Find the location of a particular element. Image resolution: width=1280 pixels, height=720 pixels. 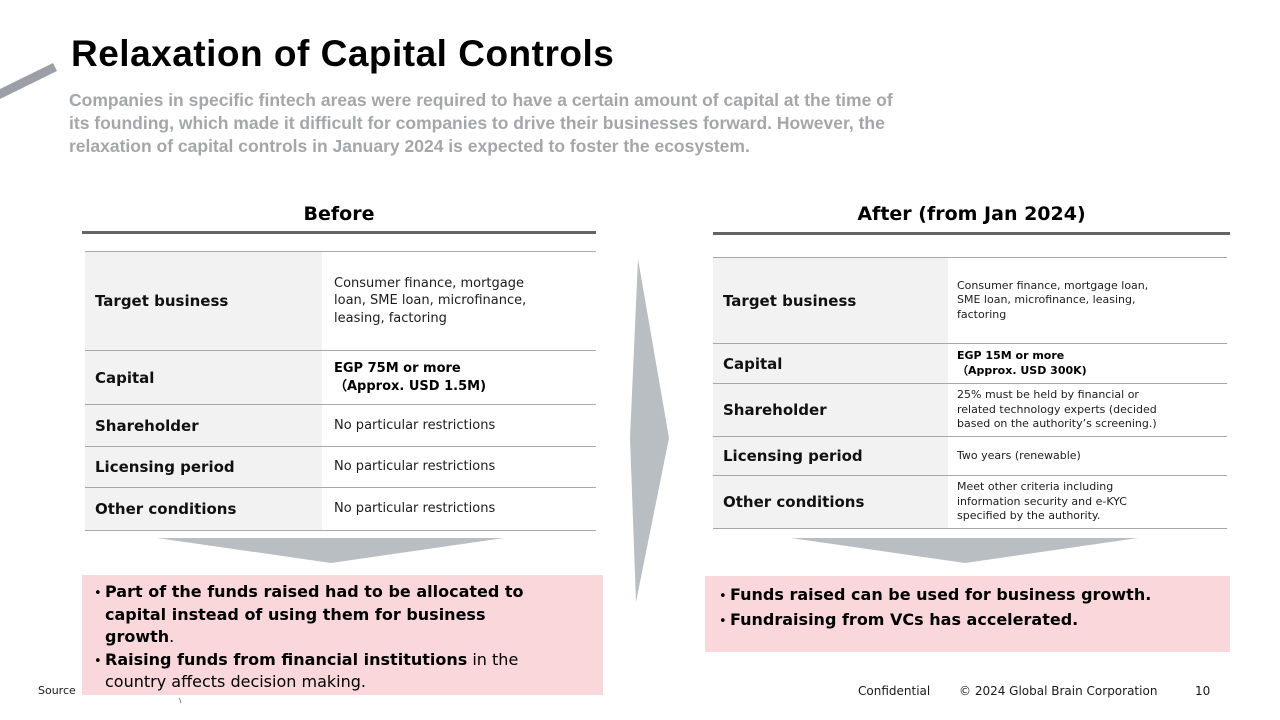

row-value: EGP 15M or more （Approx. USD 300K) is located at coordinates (1022, 363).